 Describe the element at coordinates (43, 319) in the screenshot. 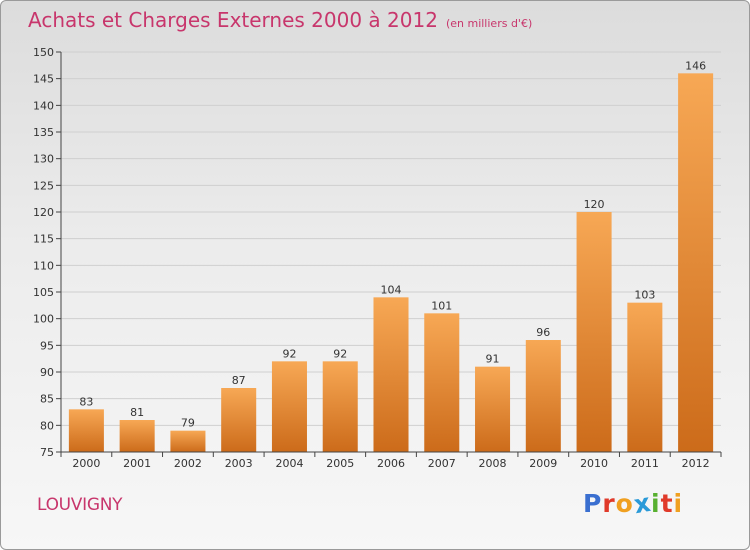

I see `y-tick-label: 100` at that location.